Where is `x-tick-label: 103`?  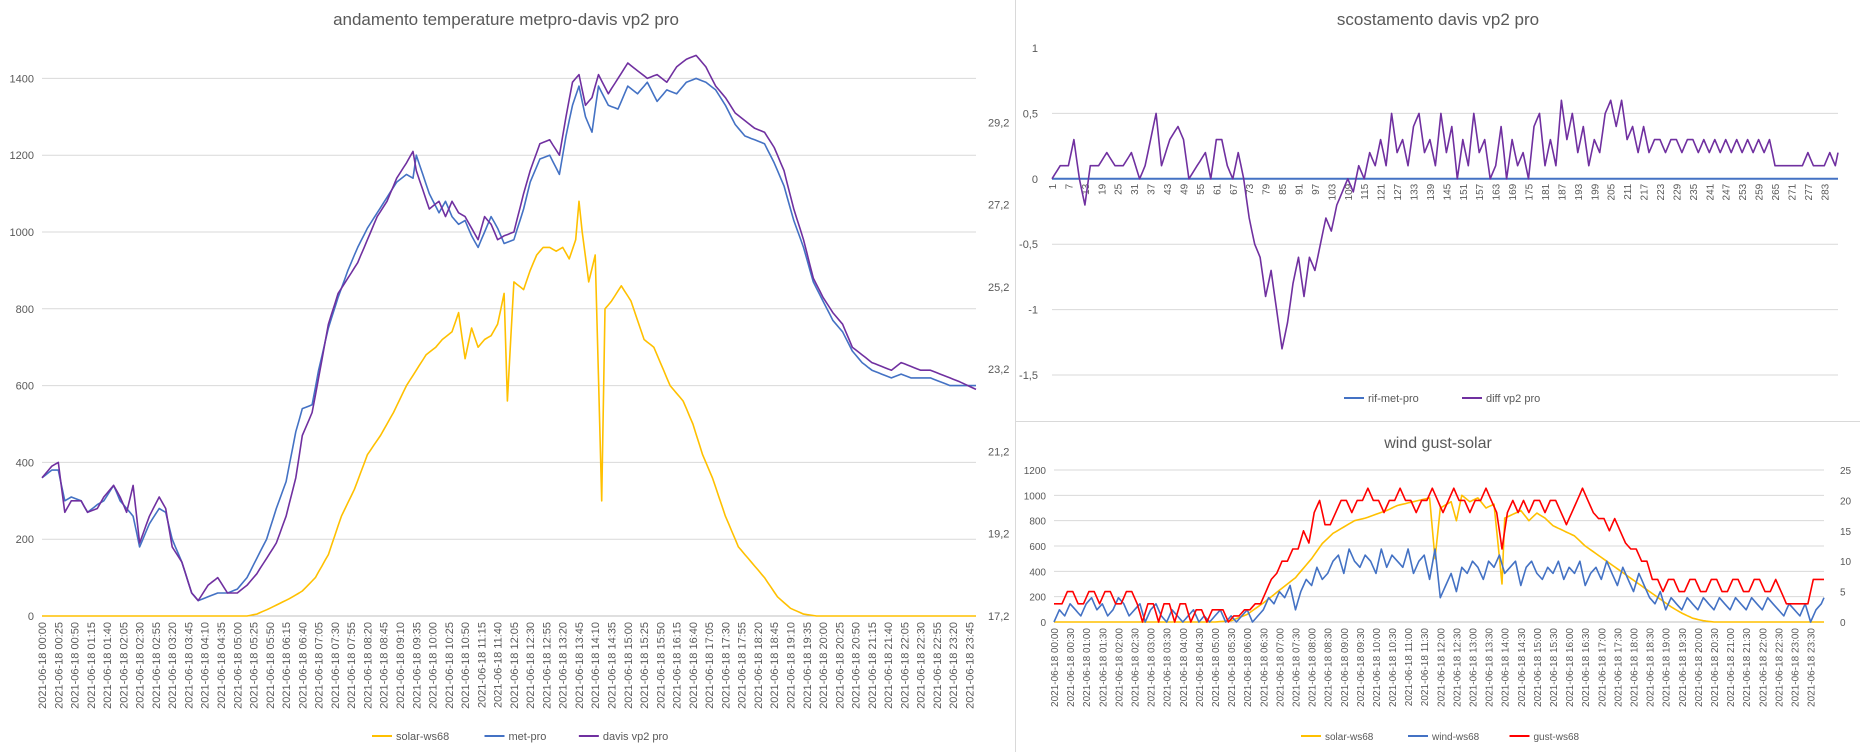 x-tick-label: 103 is located at coordinates (1332, 191).